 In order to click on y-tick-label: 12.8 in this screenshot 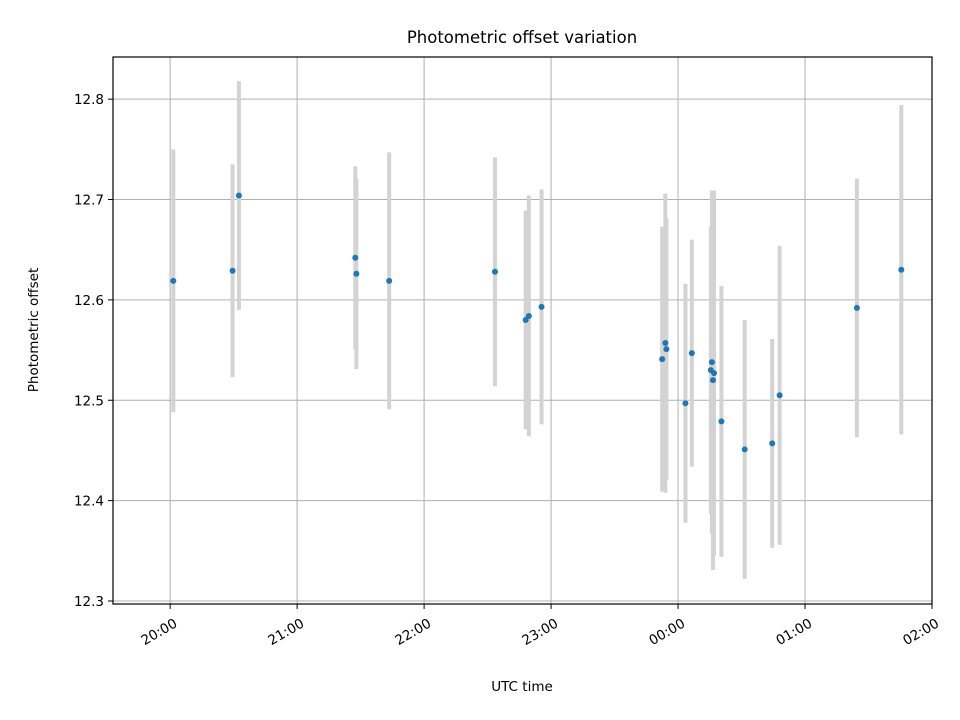, I will do `click(89, 100)`.